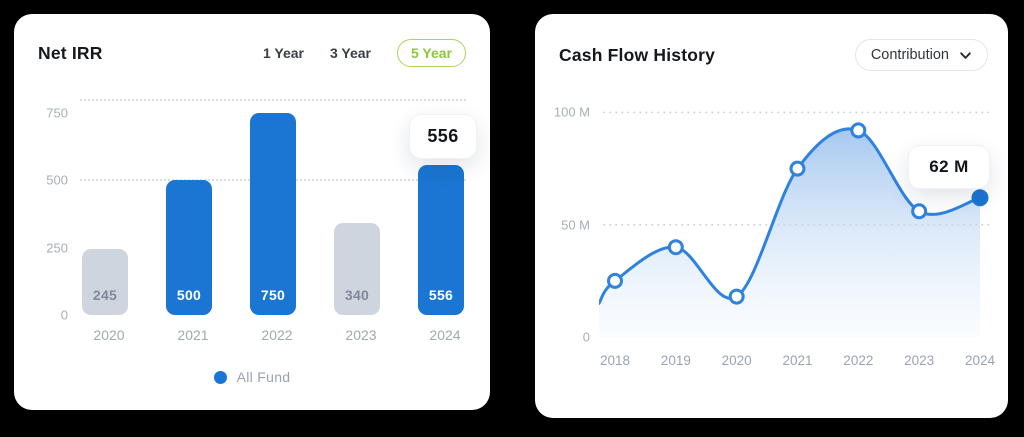  I want to click on data-point-2021, so click(797, 168).